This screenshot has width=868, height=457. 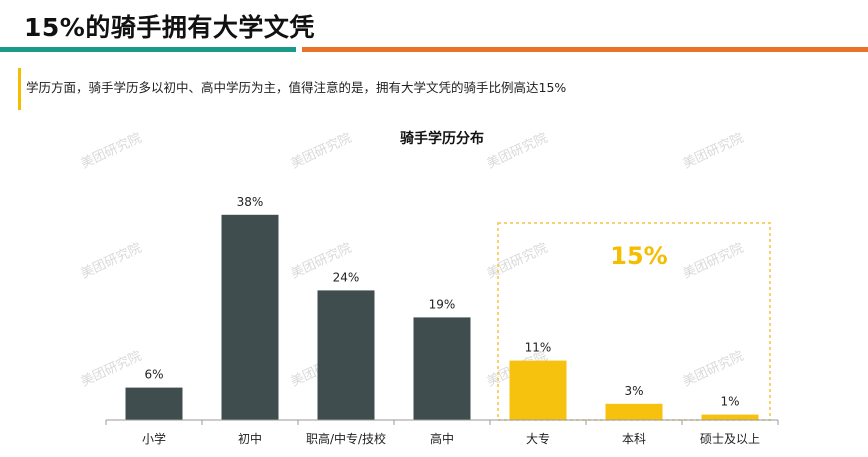 What do you see at coordinates (19, 89) in the screenshot?
I see `summary-accent-bar` at bounding box center [19, 89].